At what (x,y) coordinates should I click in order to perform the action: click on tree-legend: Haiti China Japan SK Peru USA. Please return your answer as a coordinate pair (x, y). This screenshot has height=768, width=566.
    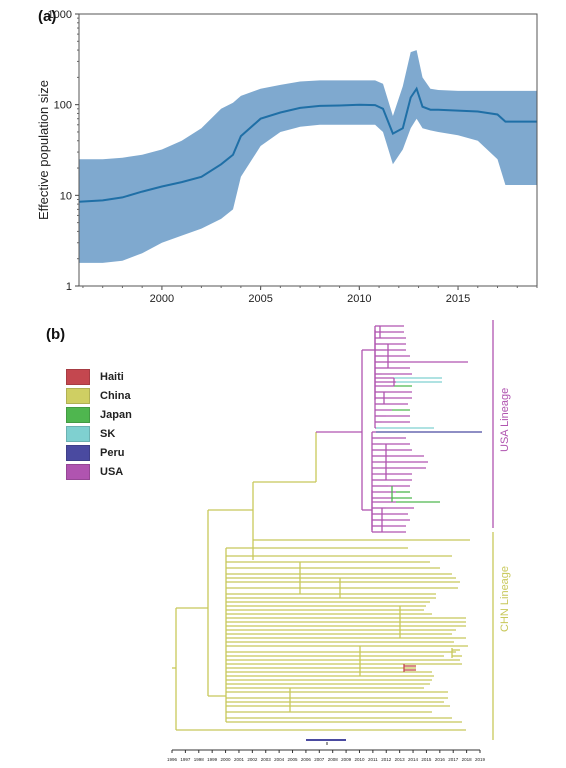
    Looking at the image, I should click on (99, 424).